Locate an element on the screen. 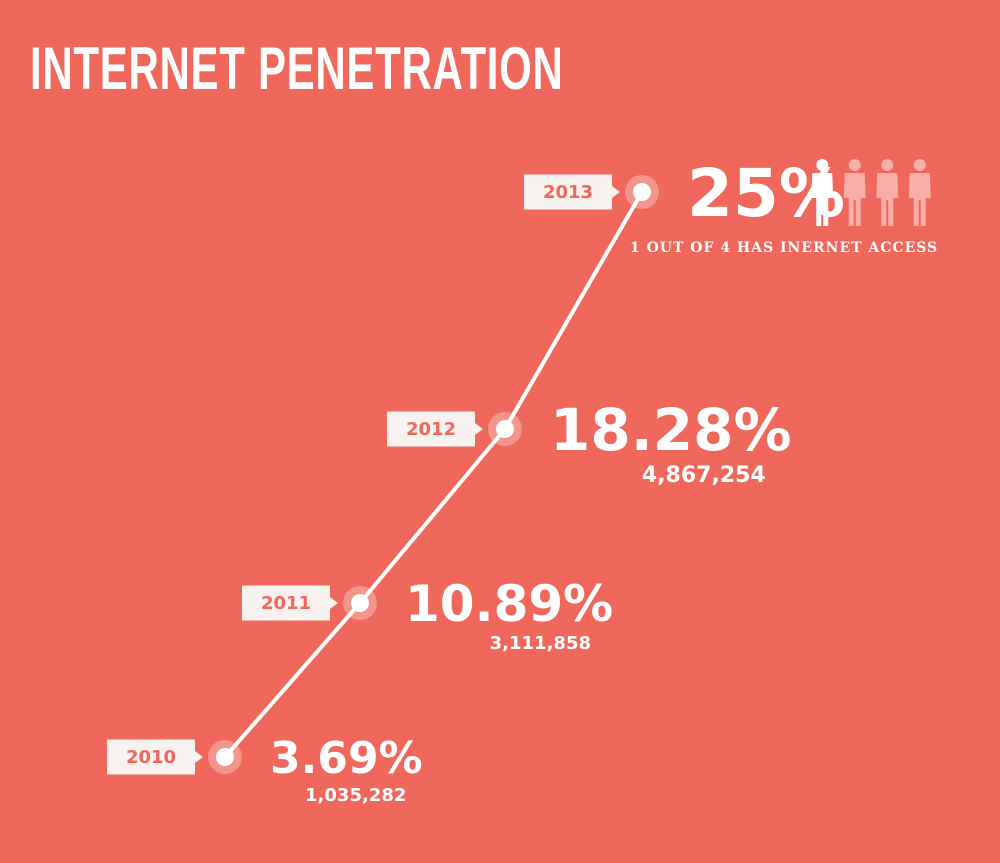 The image size is (1000, 863). x-tick-label: 2010 is located at coordinates (151, 757).